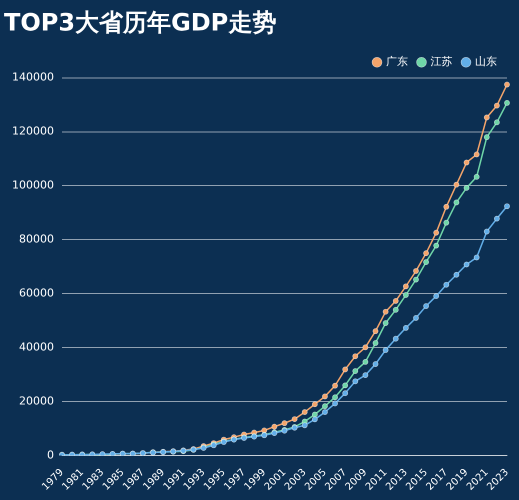  What do you see at coordinates (36, 293) in the screenshot?
I see `y-tick-label: 60000` at bounding box center [36, 293].